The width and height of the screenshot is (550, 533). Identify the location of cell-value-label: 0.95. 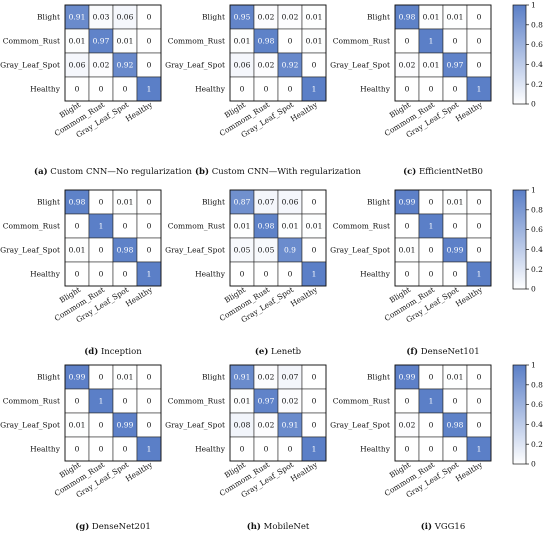
(242, 17).